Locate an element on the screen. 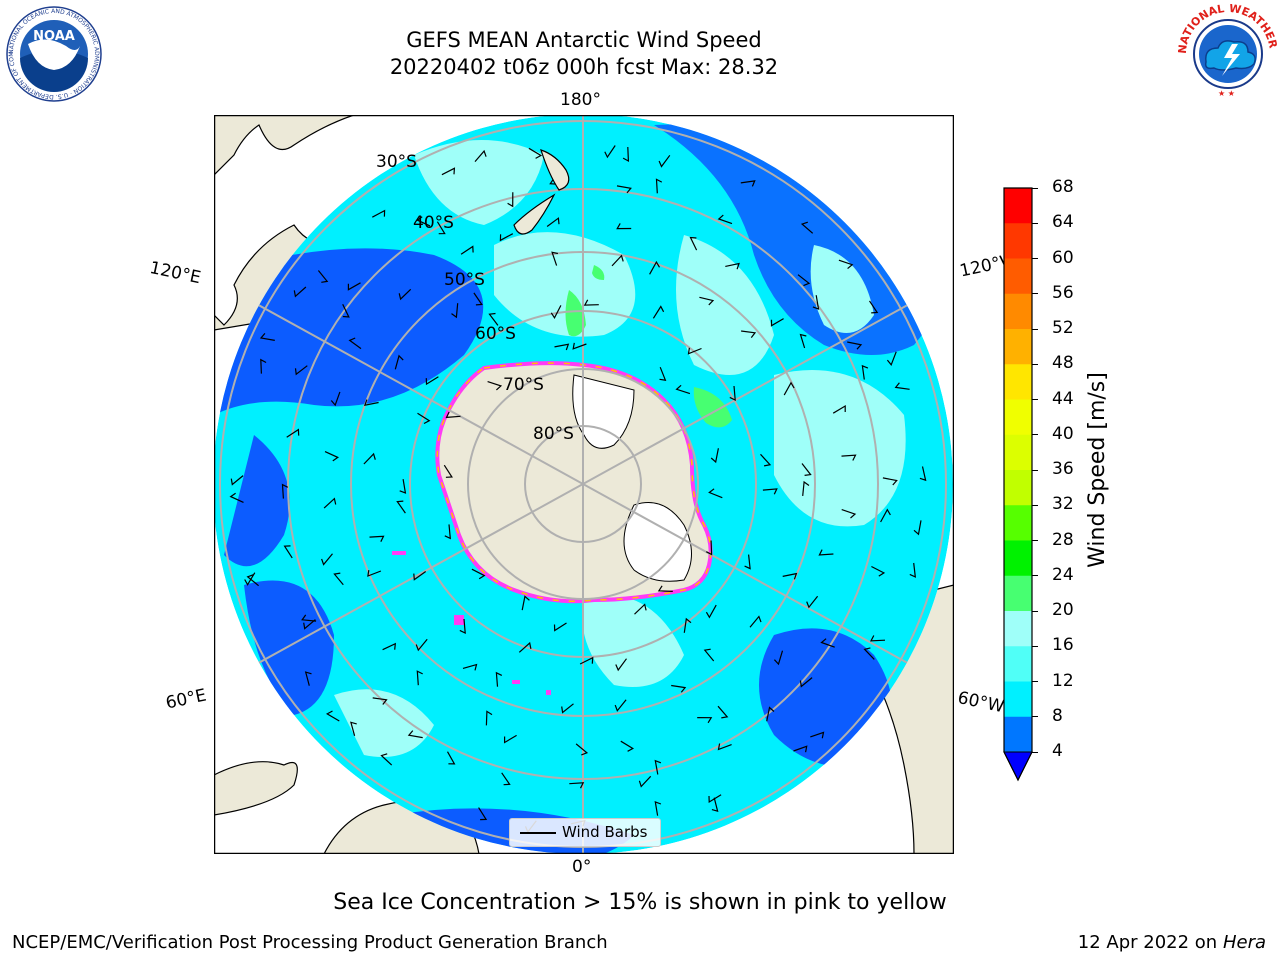 This screenshot has width=1280, height=960. map-title: GEFS MEAN Antarctic Wind Speed is located at coordinates (584, 40).